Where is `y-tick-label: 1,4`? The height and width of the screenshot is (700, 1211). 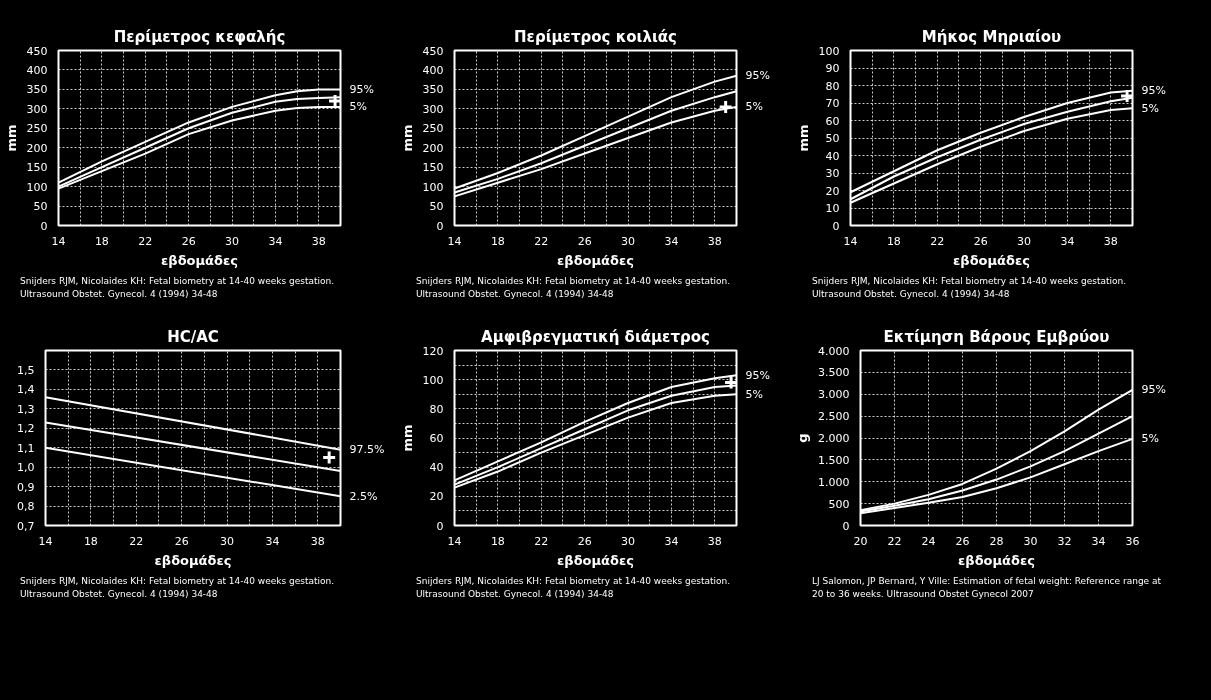 y-tick-label: 1,4 is located at coordinates (26, 390).